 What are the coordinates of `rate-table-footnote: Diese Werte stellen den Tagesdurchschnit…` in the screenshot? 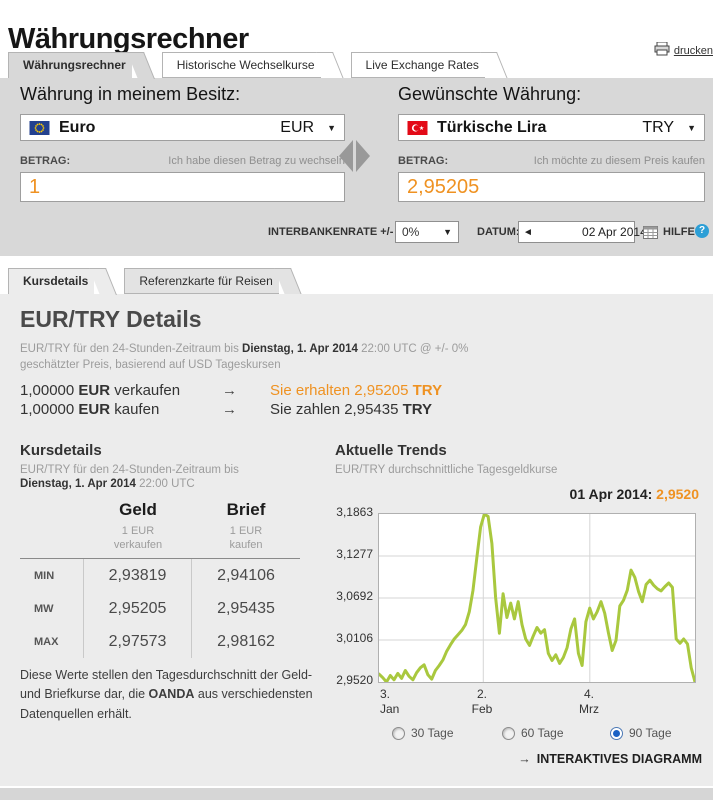 It's located at (166, 694).